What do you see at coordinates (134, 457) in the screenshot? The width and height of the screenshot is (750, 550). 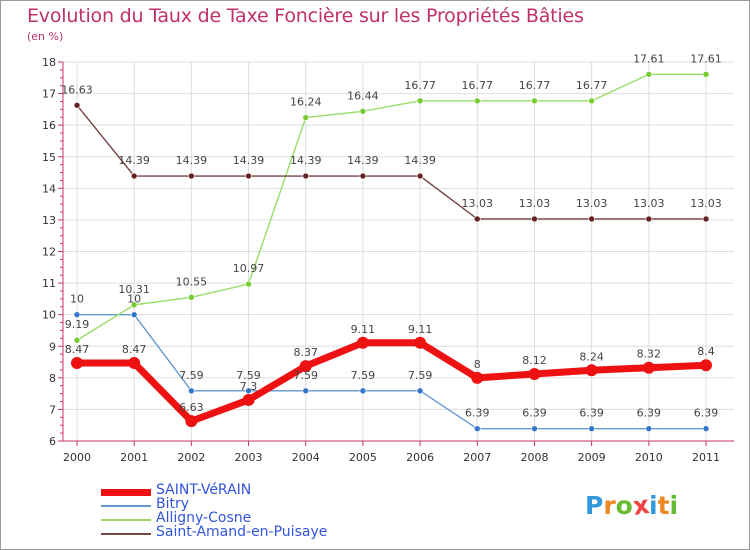 I see `x-tick-label: 2001` at bounding box center [134, 457].